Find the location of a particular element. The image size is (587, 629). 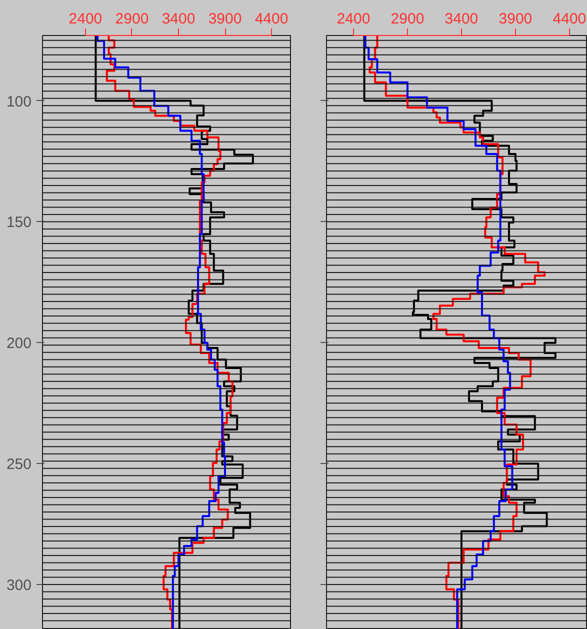

y-tick-label: 250 is located at coordinates (19, 465).